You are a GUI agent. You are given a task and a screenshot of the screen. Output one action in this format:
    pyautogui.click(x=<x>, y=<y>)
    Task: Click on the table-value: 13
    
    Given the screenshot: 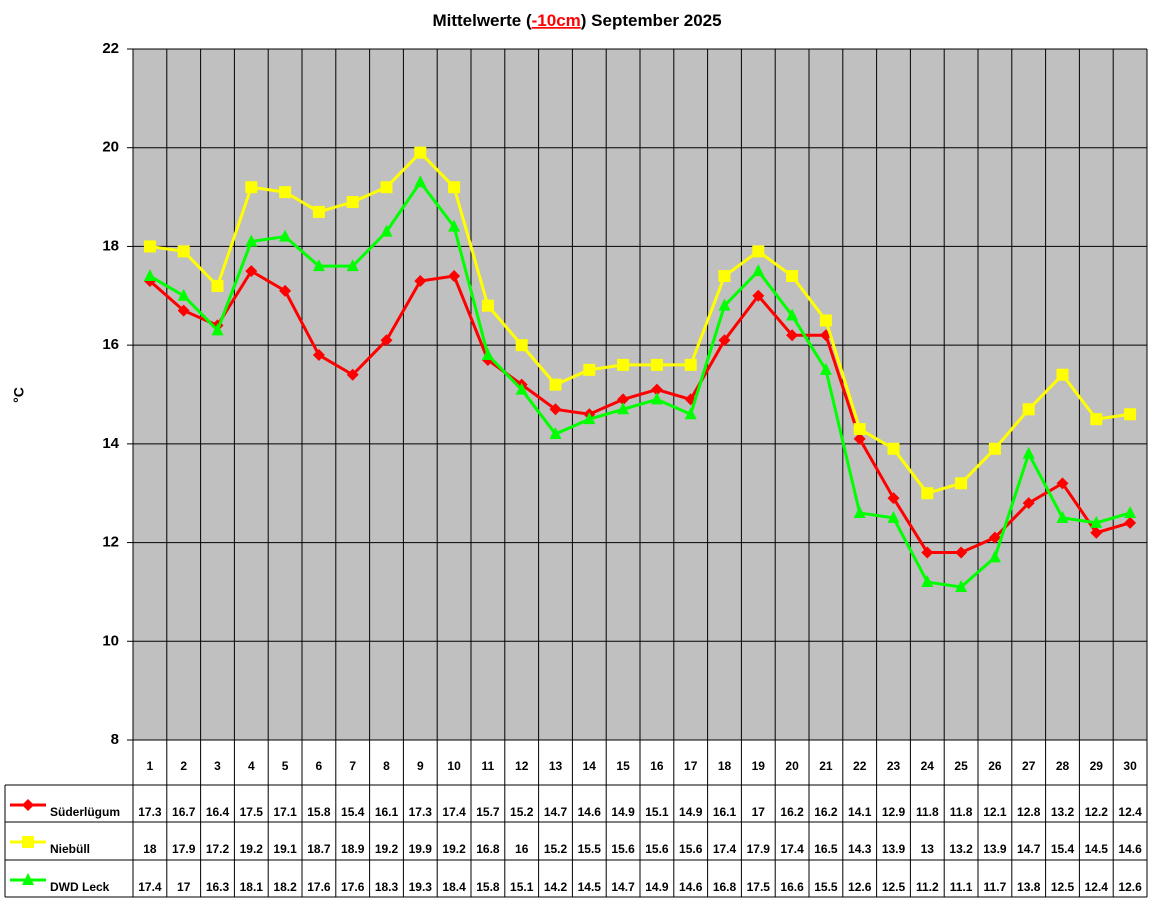 What is the action you would take?
    pyautogui.click(x=928, y=849)
    